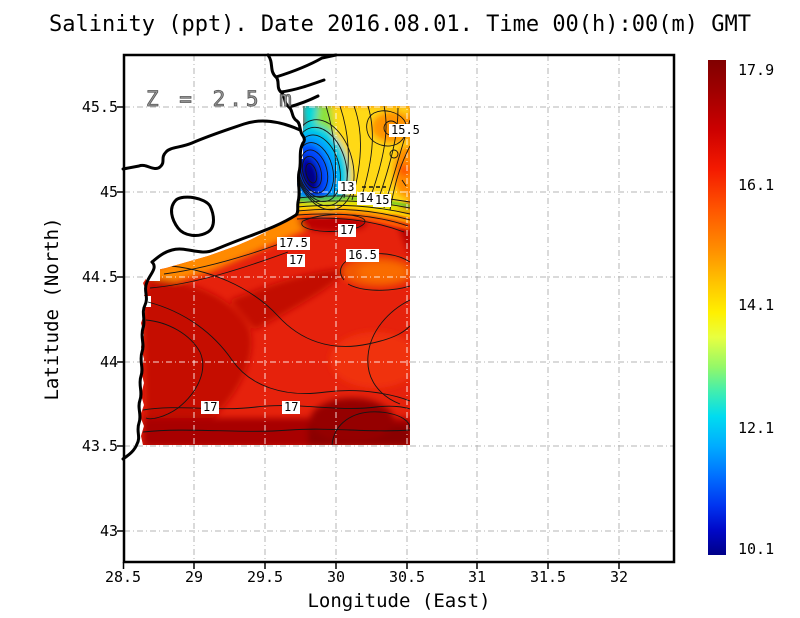 The image size is (800, 618). Describe the element at coordinates (407, 577) in the screenshot. I see `x-tick-30-5: 30.5` at that location.